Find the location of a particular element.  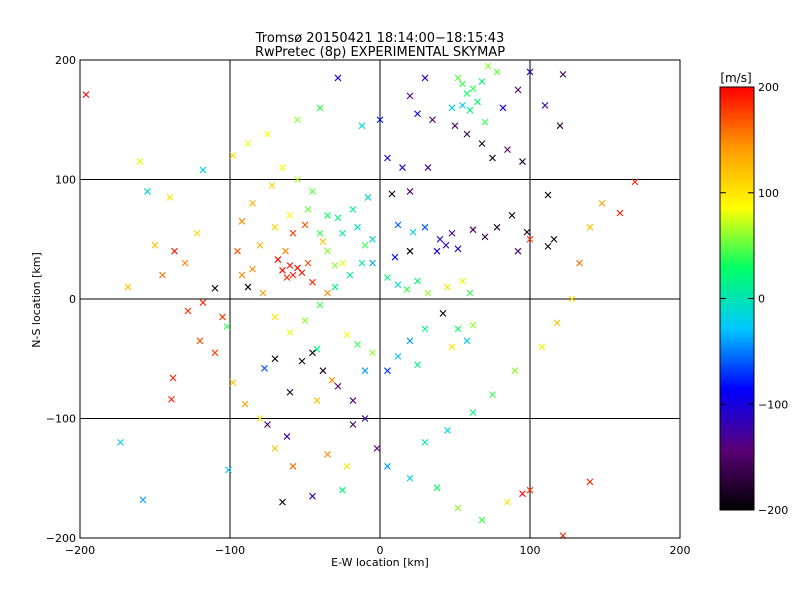

colorbar-tick-label-3: −100 is located at coordinates (773, 404).